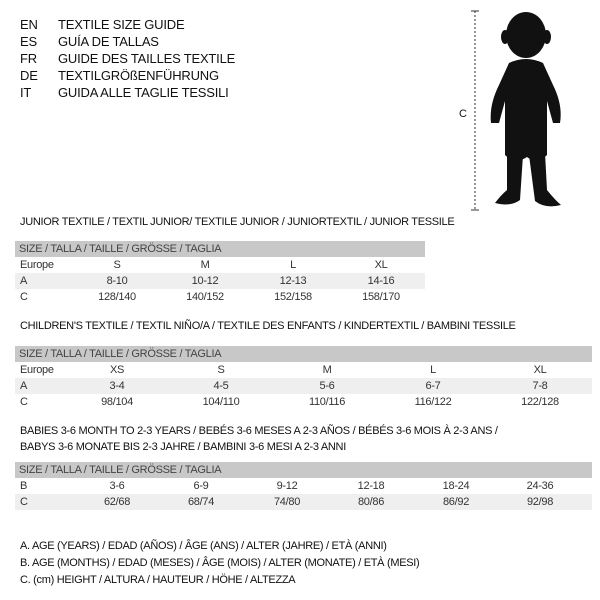 The image size is (600, 600). Describe the element at coordinates (283, 370) in the screenshot. I see `table-row: Europe XS S M L XL` at that location.